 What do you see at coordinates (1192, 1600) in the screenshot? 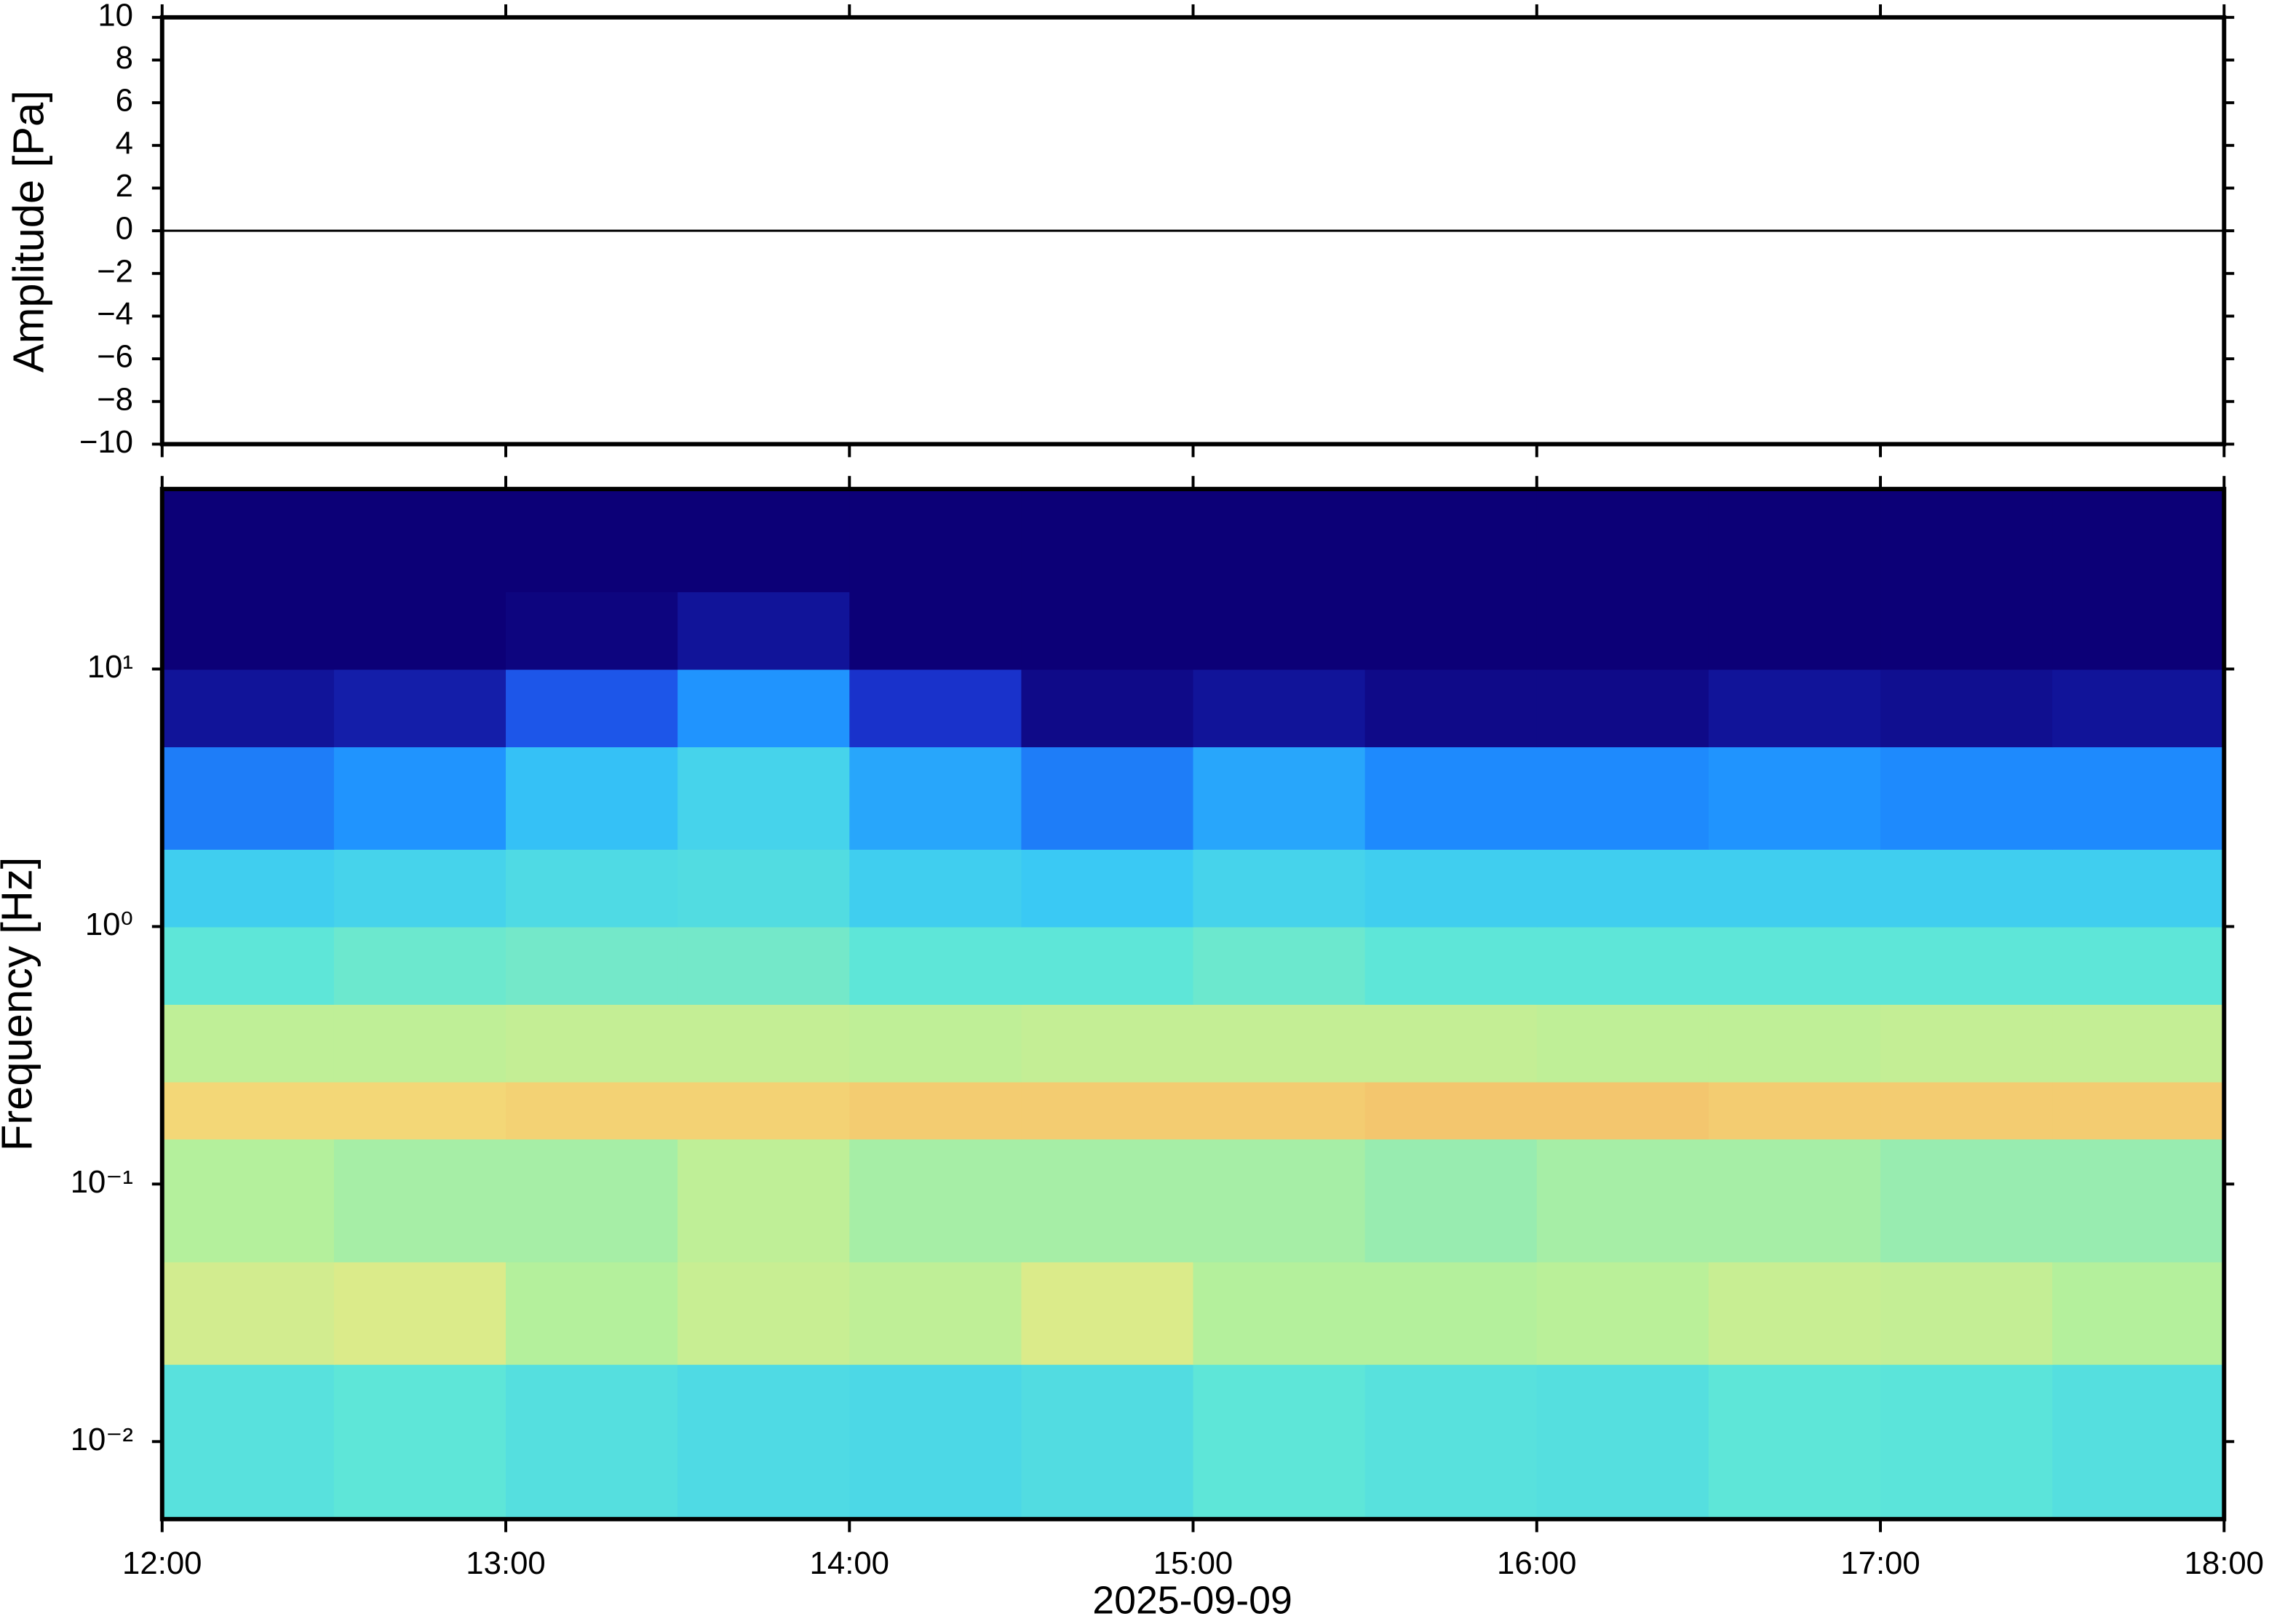
I see `x-axis-label: 2025-09-09` at bounding box center [1192, 1600].